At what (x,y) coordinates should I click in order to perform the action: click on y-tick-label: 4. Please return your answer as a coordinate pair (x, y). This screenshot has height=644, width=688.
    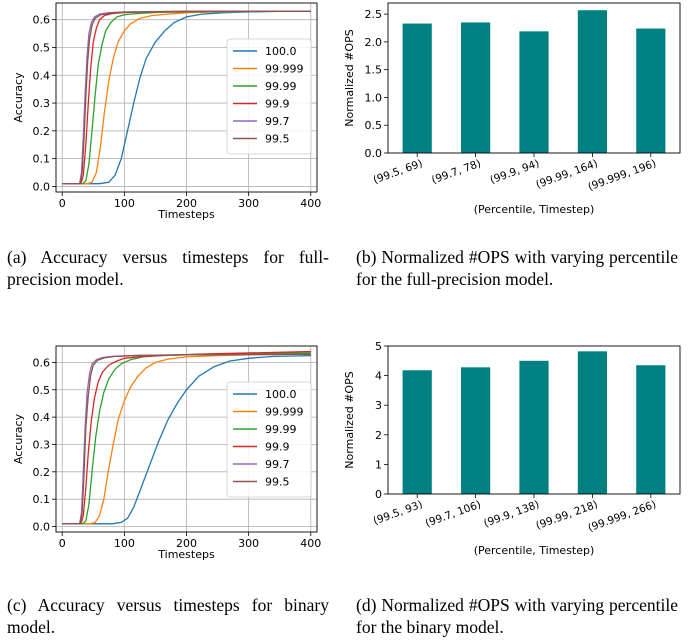
    Looking at the image, I should click on (378, 376).